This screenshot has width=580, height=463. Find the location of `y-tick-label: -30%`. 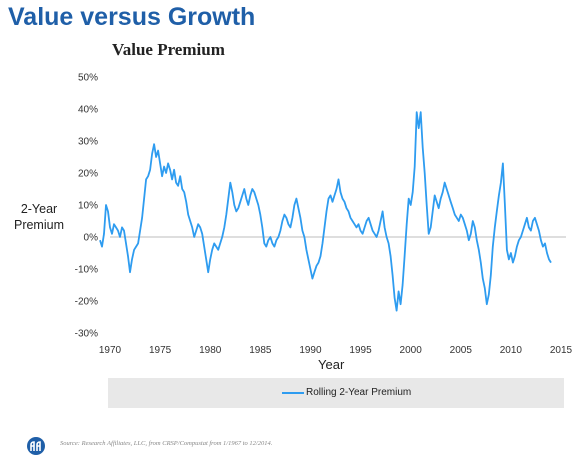

y-tick-label: -30% is located at coordinates (86, 334).